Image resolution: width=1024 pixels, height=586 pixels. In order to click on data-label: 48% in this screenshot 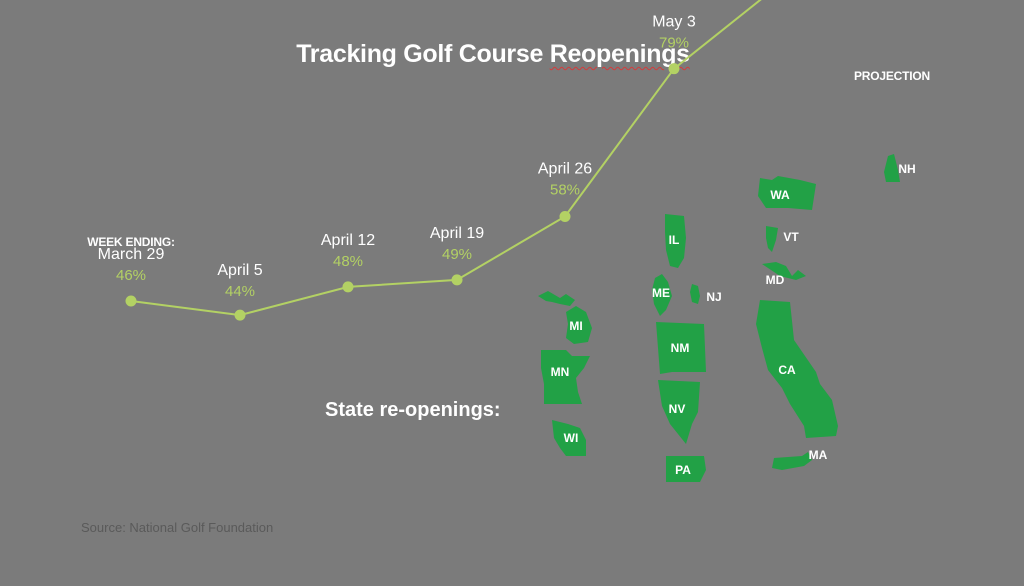, I will do `click(348, 261)`.